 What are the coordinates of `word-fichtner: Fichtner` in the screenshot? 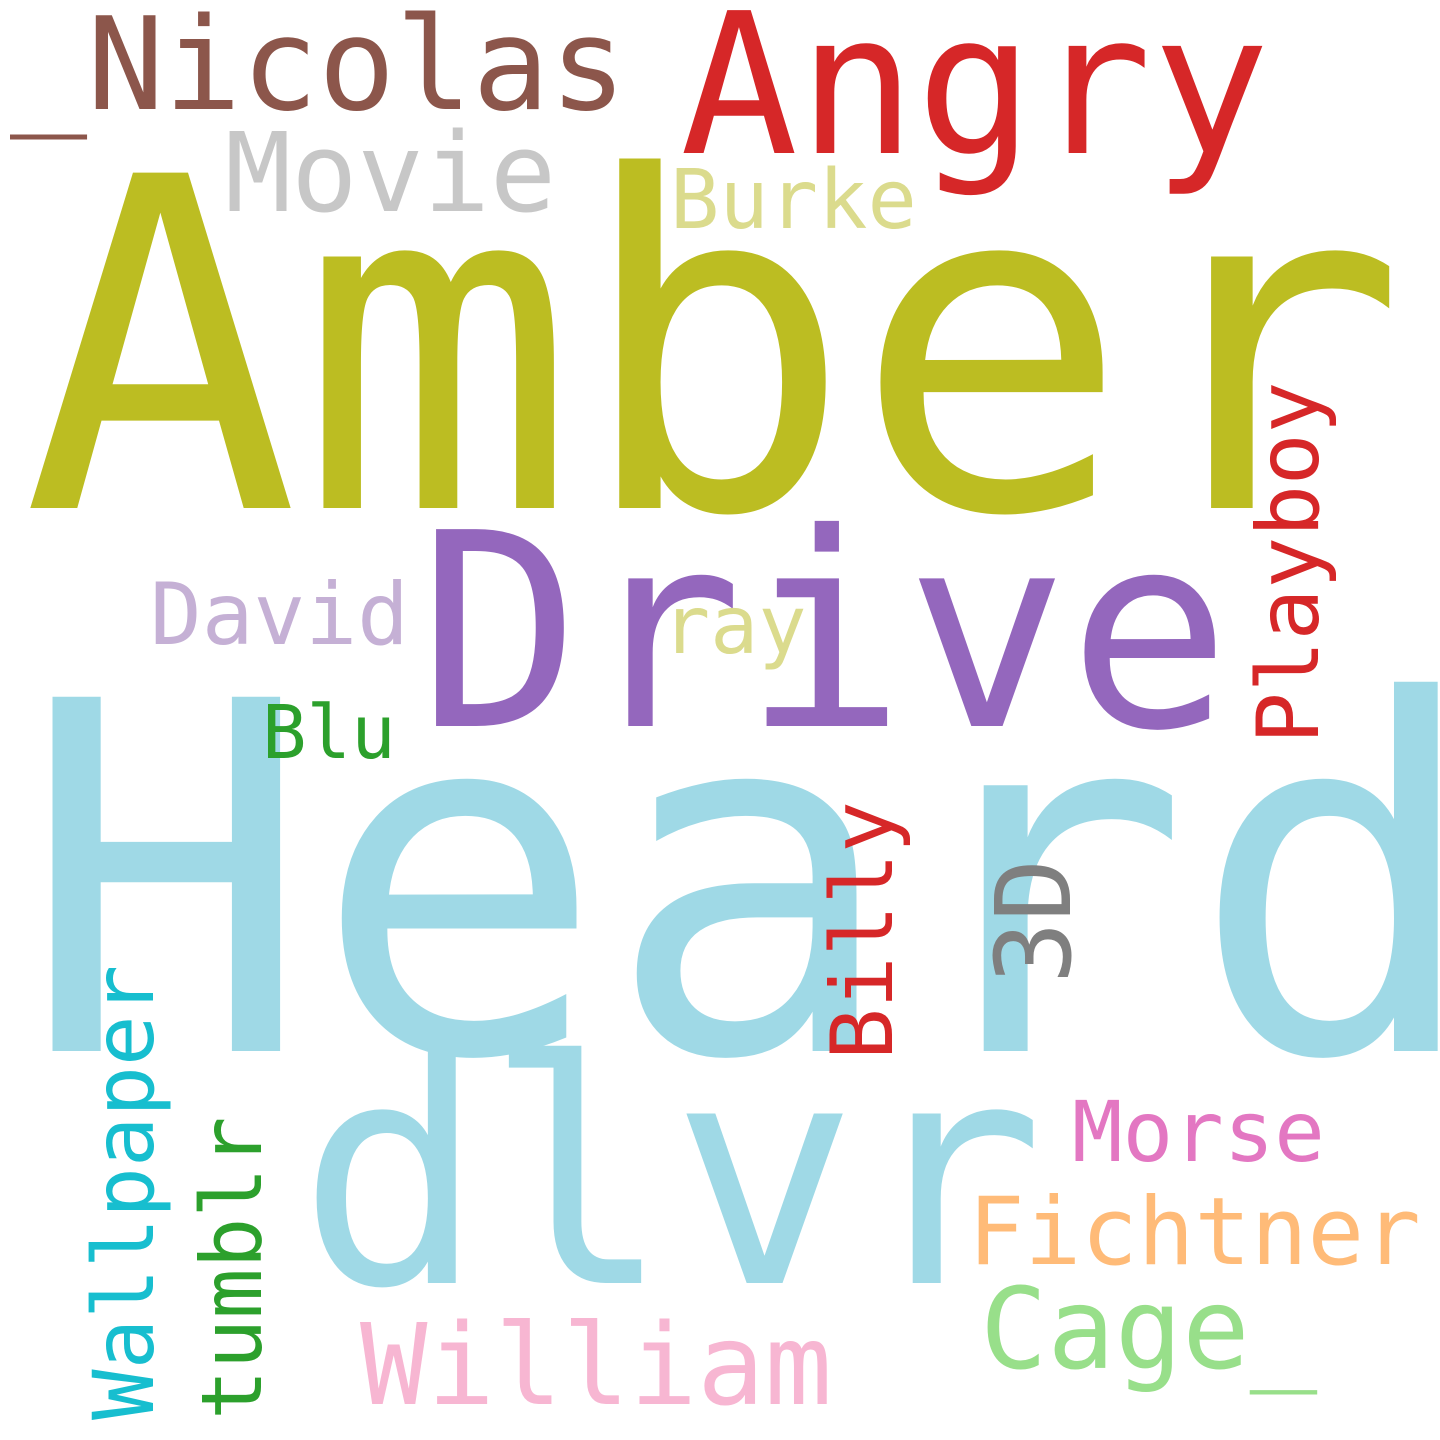 It's located at (1194, 1232).